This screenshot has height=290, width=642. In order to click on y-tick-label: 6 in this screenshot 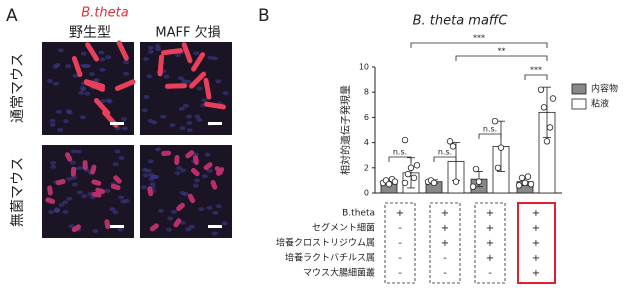, I will do `click(366, 117)`.